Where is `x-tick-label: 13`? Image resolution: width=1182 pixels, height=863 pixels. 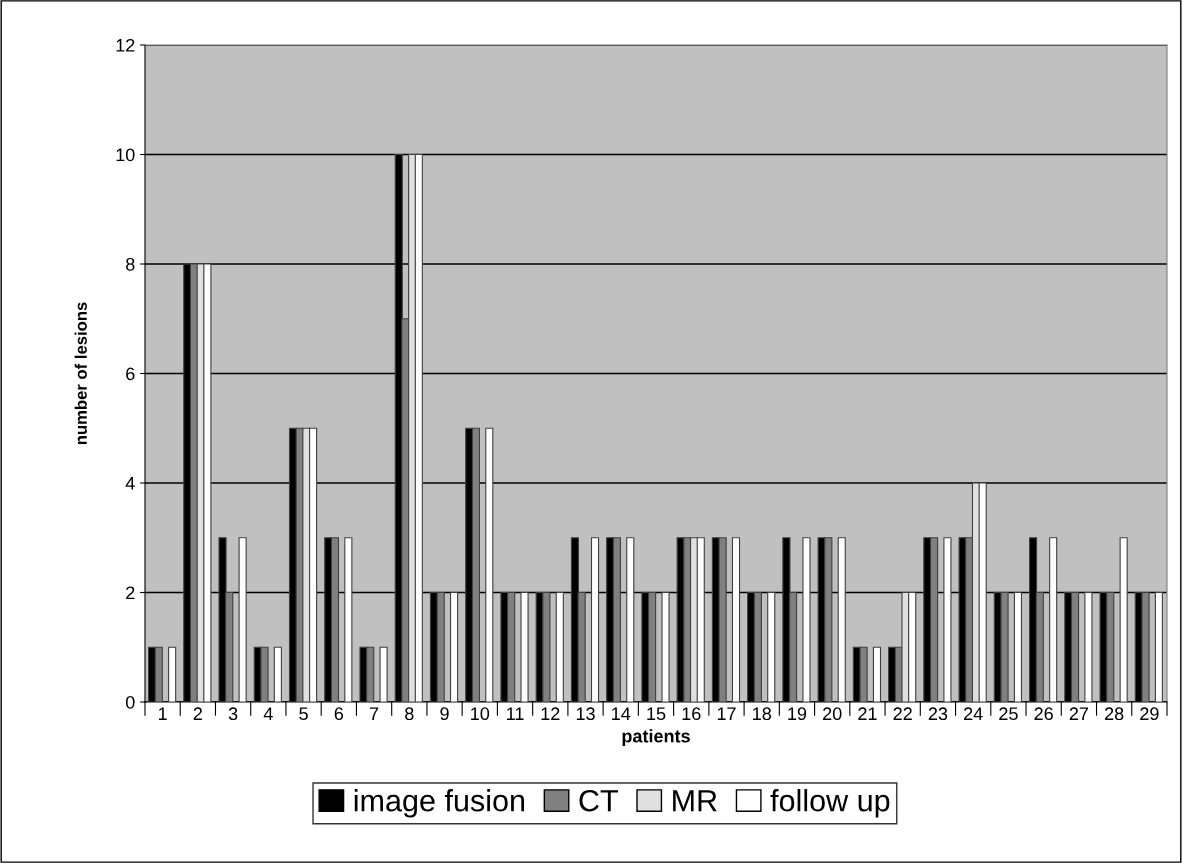
x-tick-label: 13 is located at coordinates (585, 714).